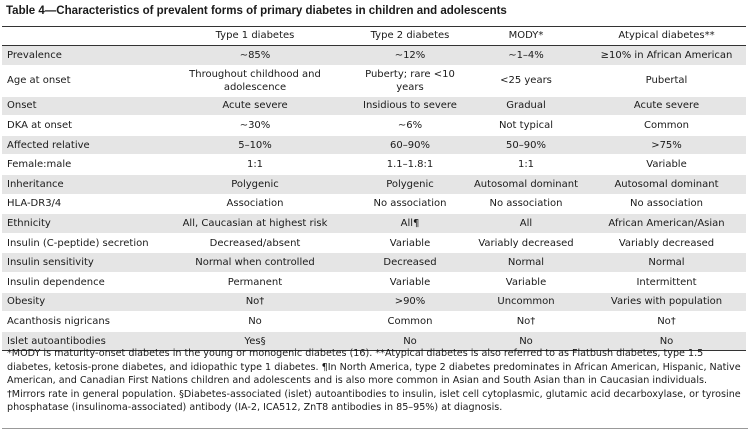 The image size is (750, 429). What do you see at coordinates (78, 184) in the screenshot?
I see `row-label: Inheritance` at bounding box center [78, 184].